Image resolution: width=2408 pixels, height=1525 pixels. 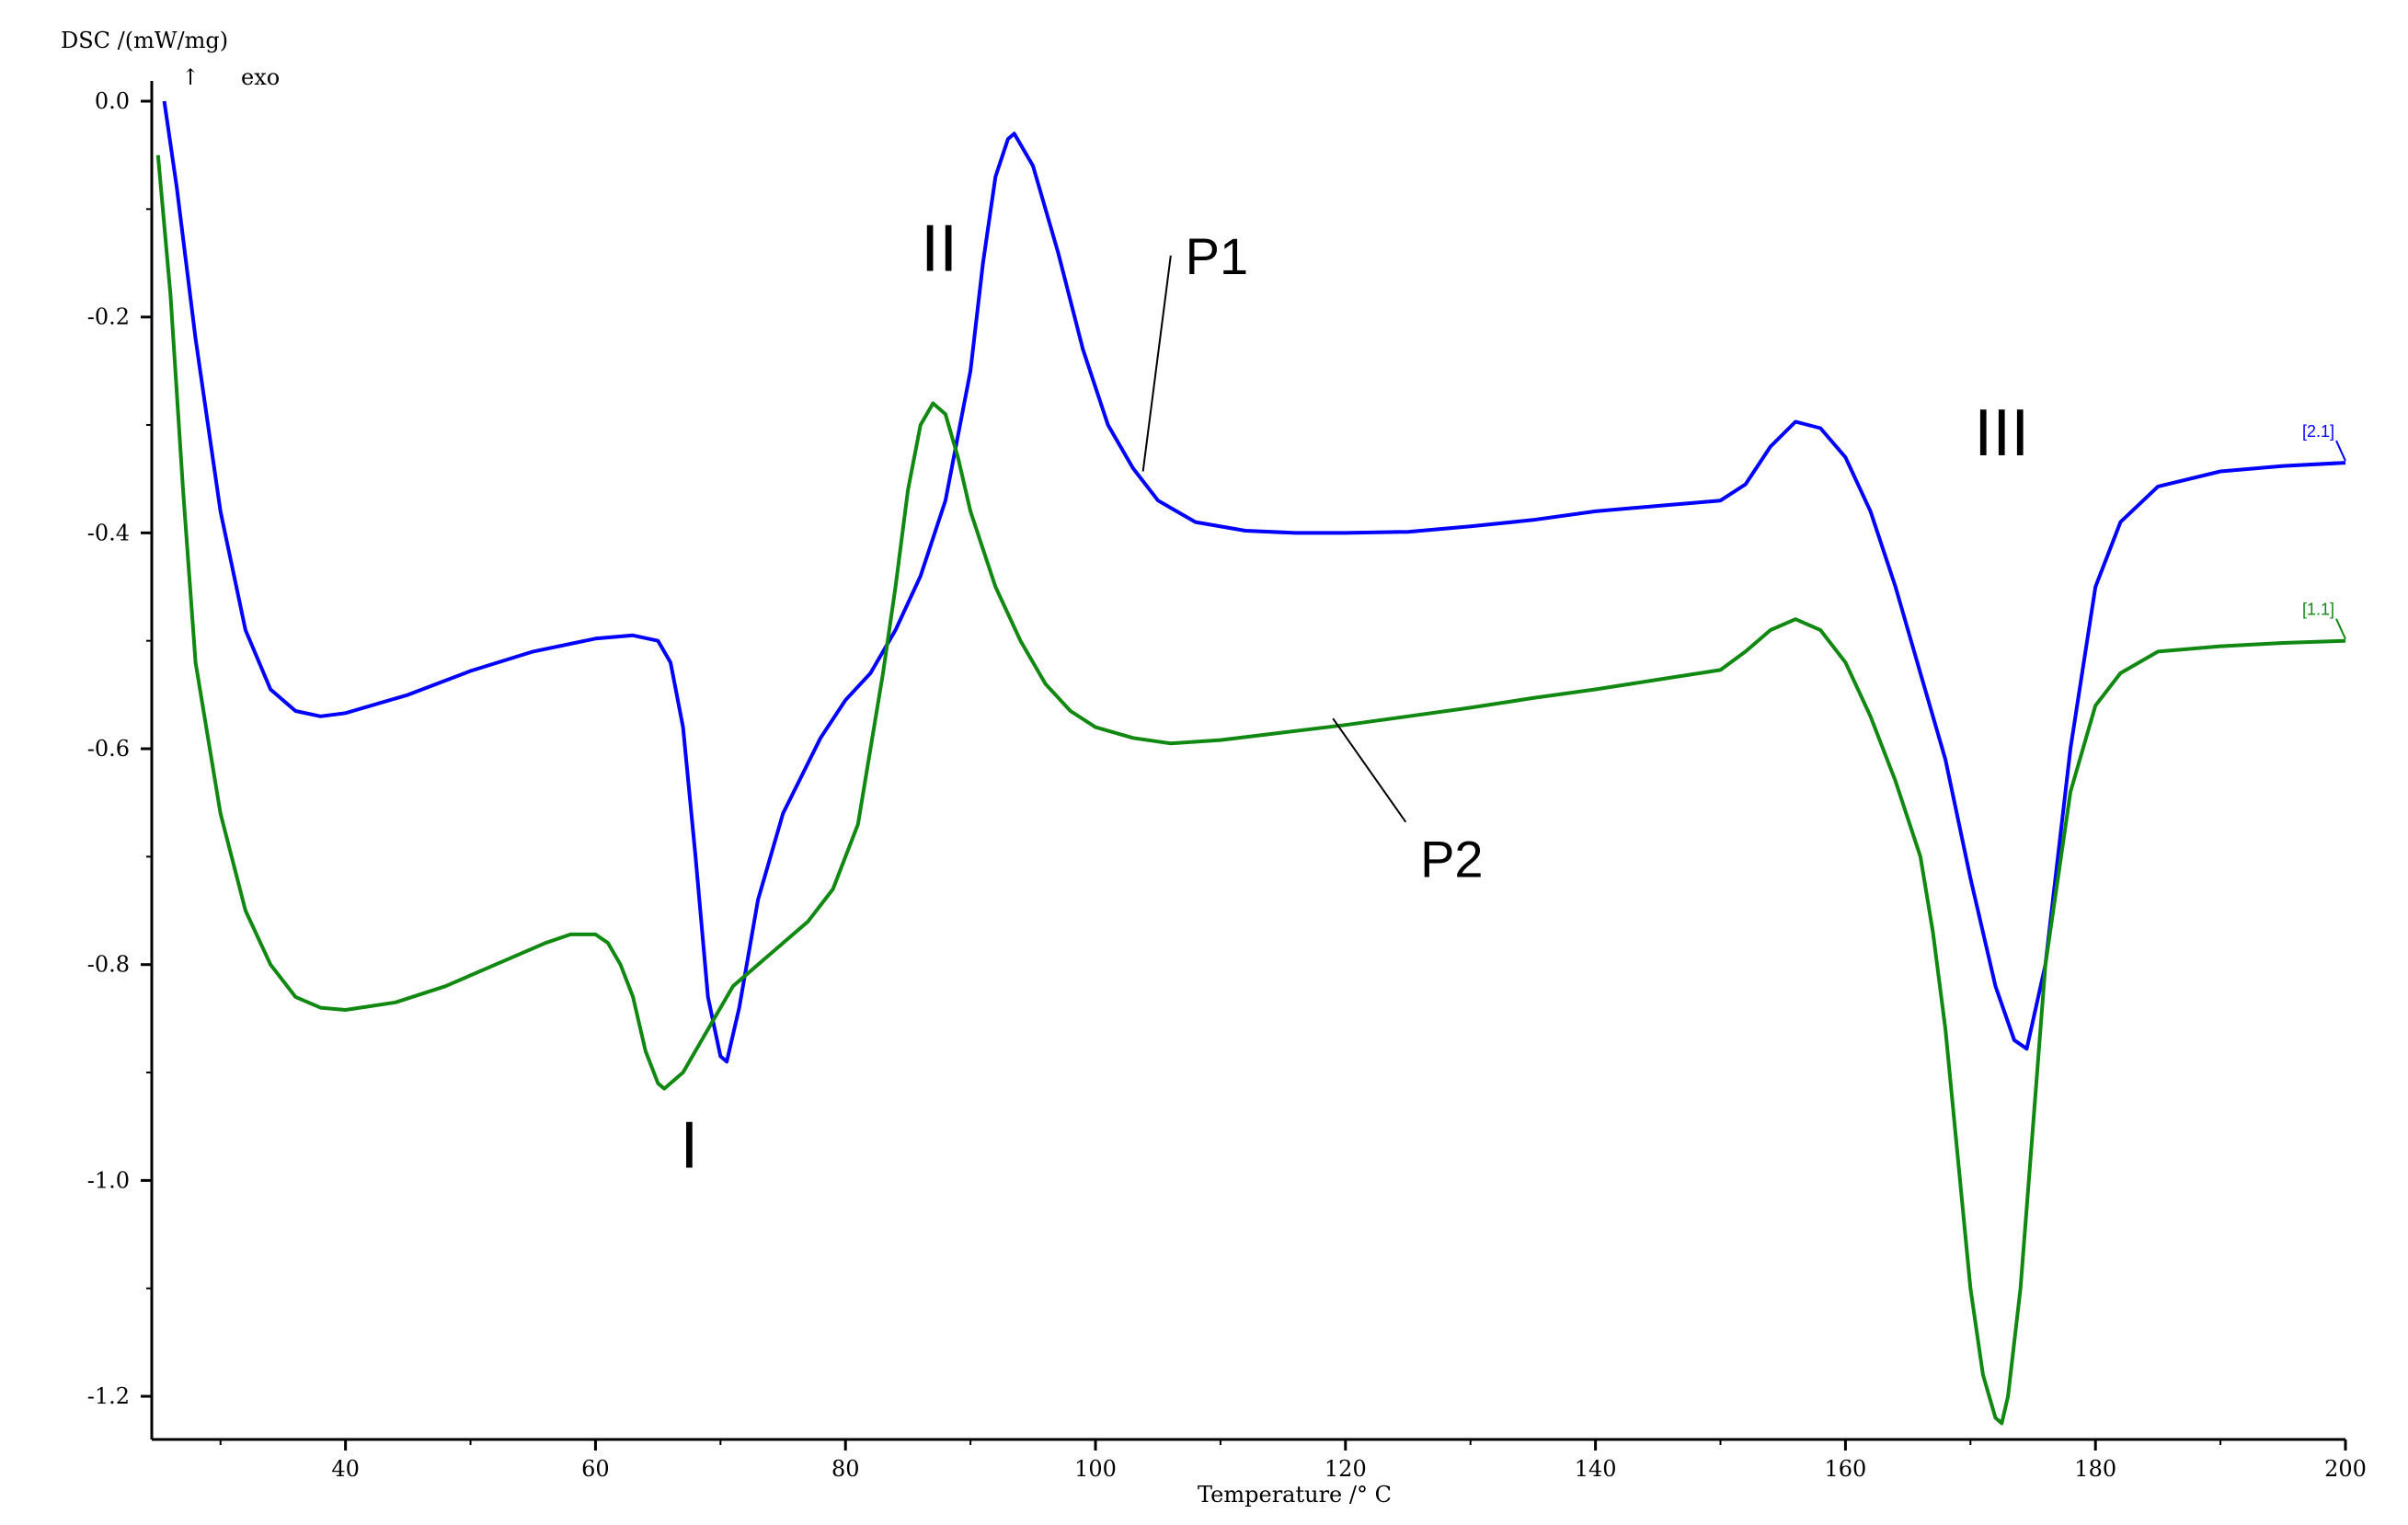 I want to click on y-tick-label: -1.0, so click(x=108, y=1180).